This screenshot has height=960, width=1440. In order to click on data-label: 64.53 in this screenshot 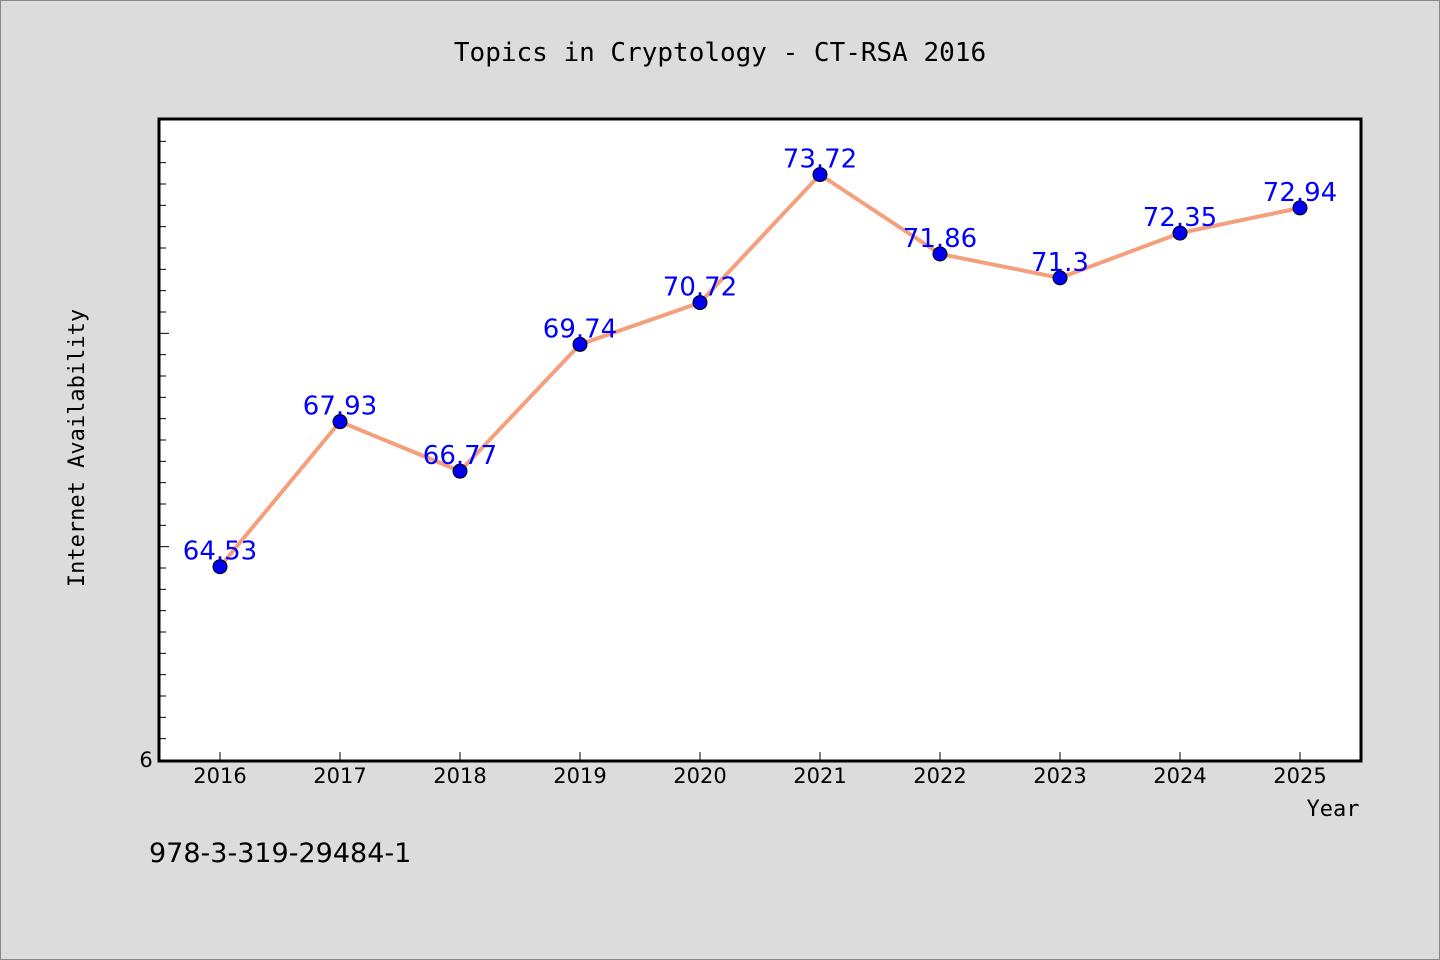, I will do `click(220, 552)`.